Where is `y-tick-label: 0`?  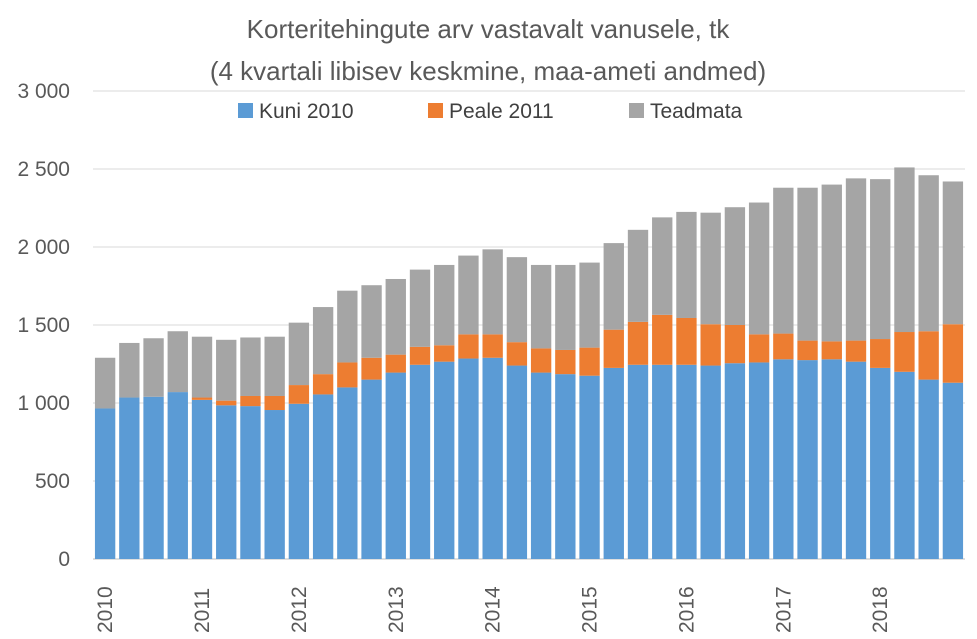
y-tick-label: 0 is located at coordinates (64, 559).